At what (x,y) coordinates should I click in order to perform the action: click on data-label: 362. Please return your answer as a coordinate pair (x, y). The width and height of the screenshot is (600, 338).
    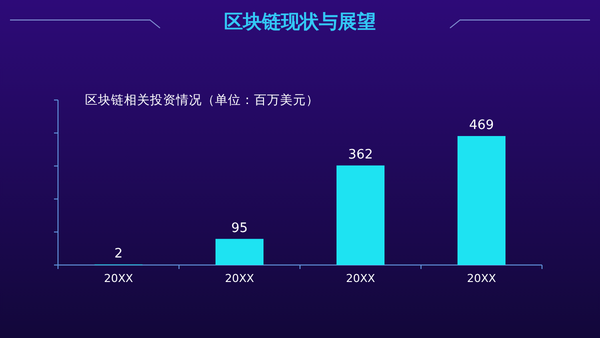
    Looking at the image, I should click on (360, 154).